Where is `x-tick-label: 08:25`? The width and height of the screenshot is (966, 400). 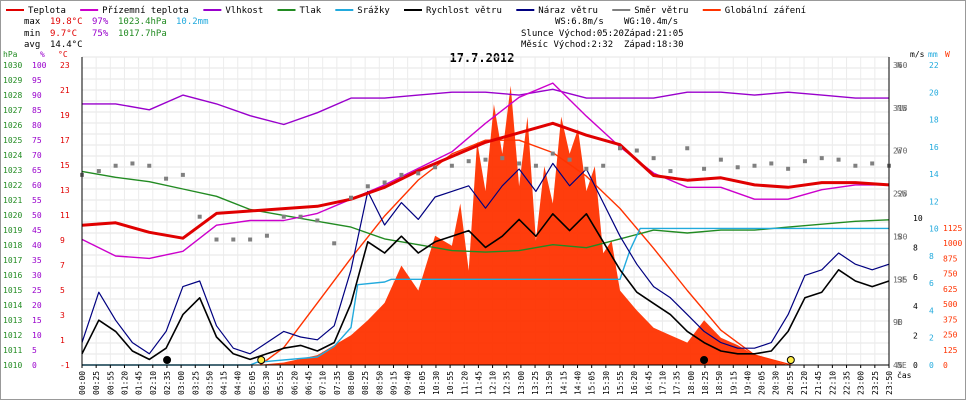
x-tick-label: 08:25 is located at coordinates (365, 383).